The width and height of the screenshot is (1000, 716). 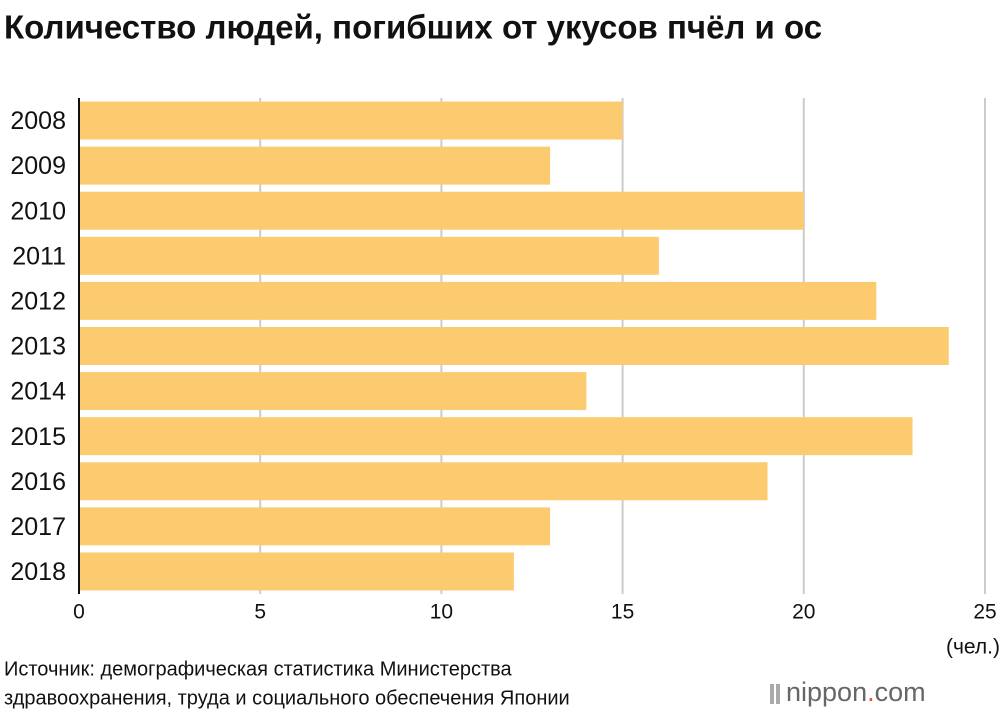 I want to click on y-tick-label: 2010, so click(x=38, y=211).